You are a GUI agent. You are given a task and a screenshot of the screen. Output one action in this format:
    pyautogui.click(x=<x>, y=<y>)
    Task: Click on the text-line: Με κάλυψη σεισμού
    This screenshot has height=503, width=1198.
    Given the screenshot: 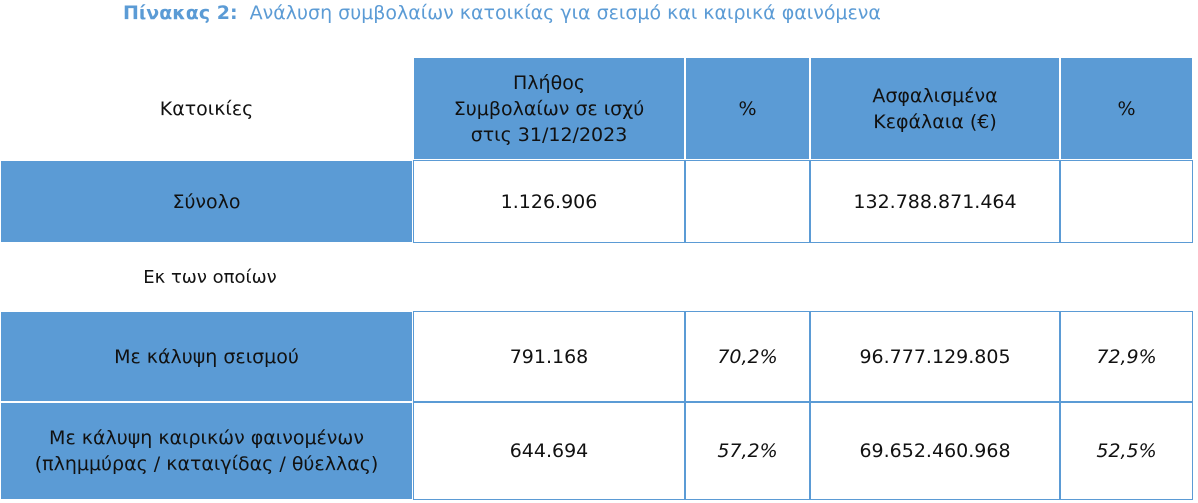 What is the action you would take?
    pyautogui.click(x=206, y=356)
    